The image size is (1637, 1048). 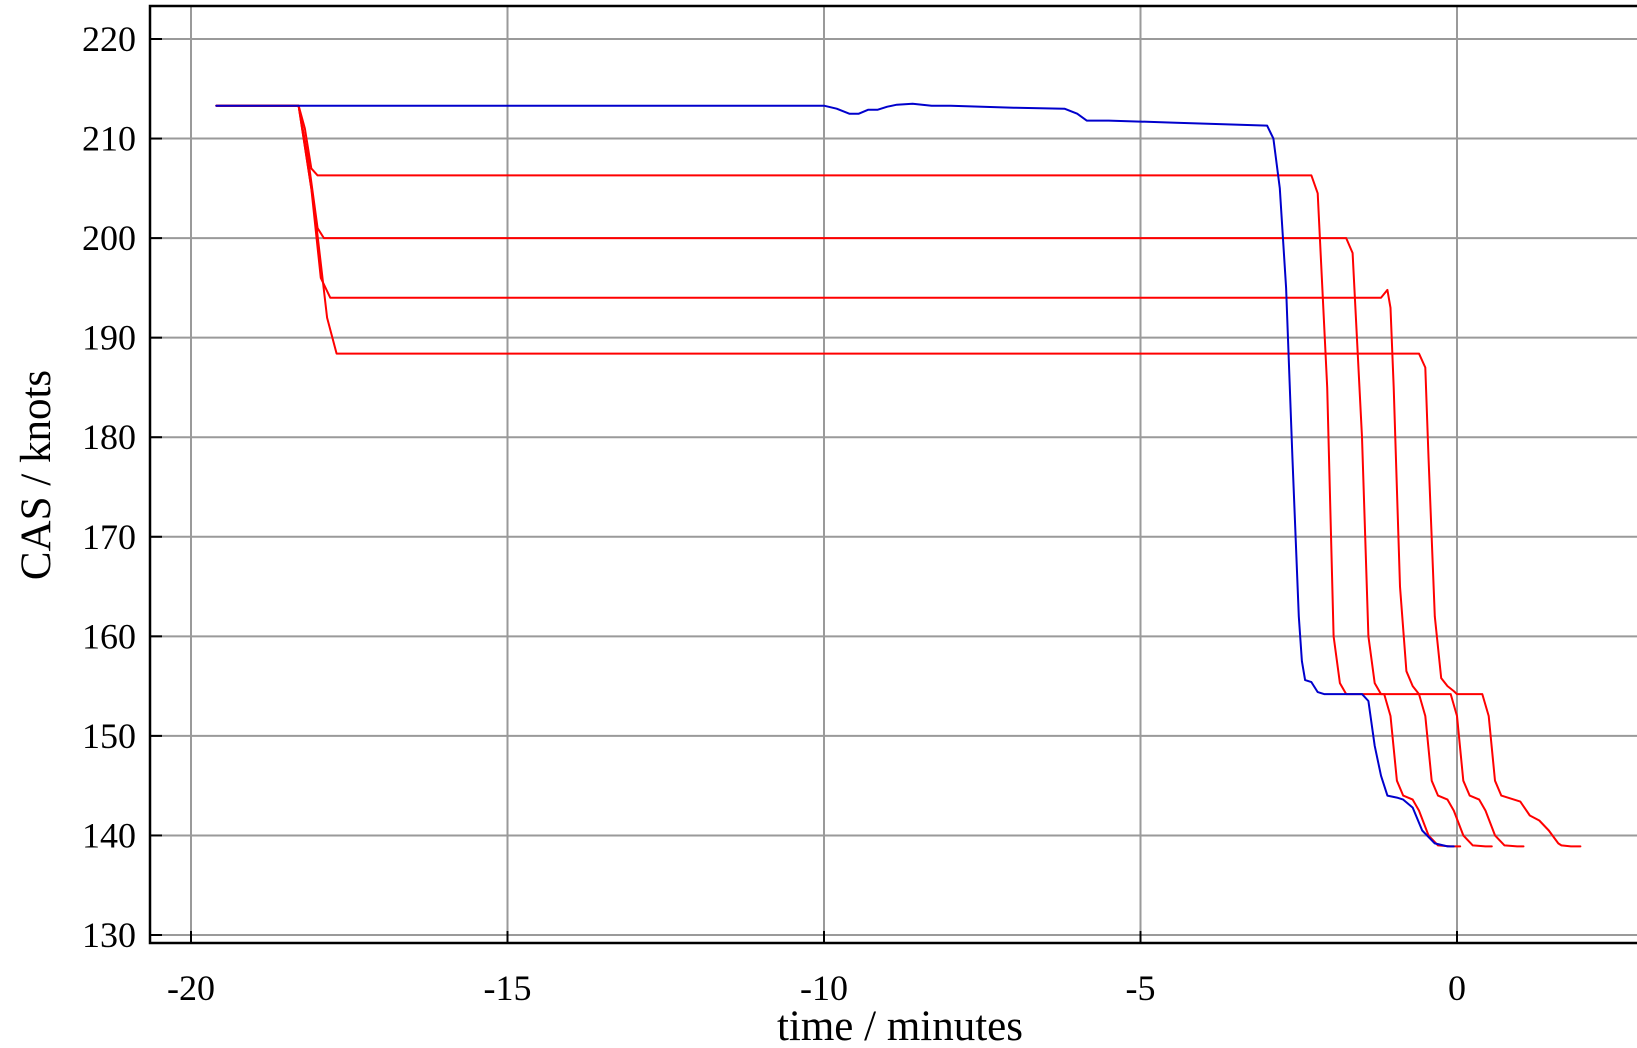 What do you see at coordinates (1141, 988) in the screenshot?
I see `x-tick-label: -5` at bounding box center [1141, 988].